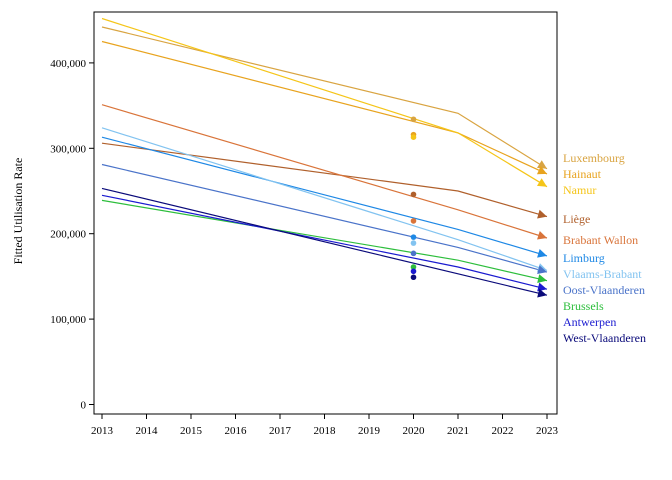 The image size is (672, 480). What do you see at coordinates (600, 240) in the screenshot?
I see `legend-label: Brabant Wallon` at bounding box center [600, 240].